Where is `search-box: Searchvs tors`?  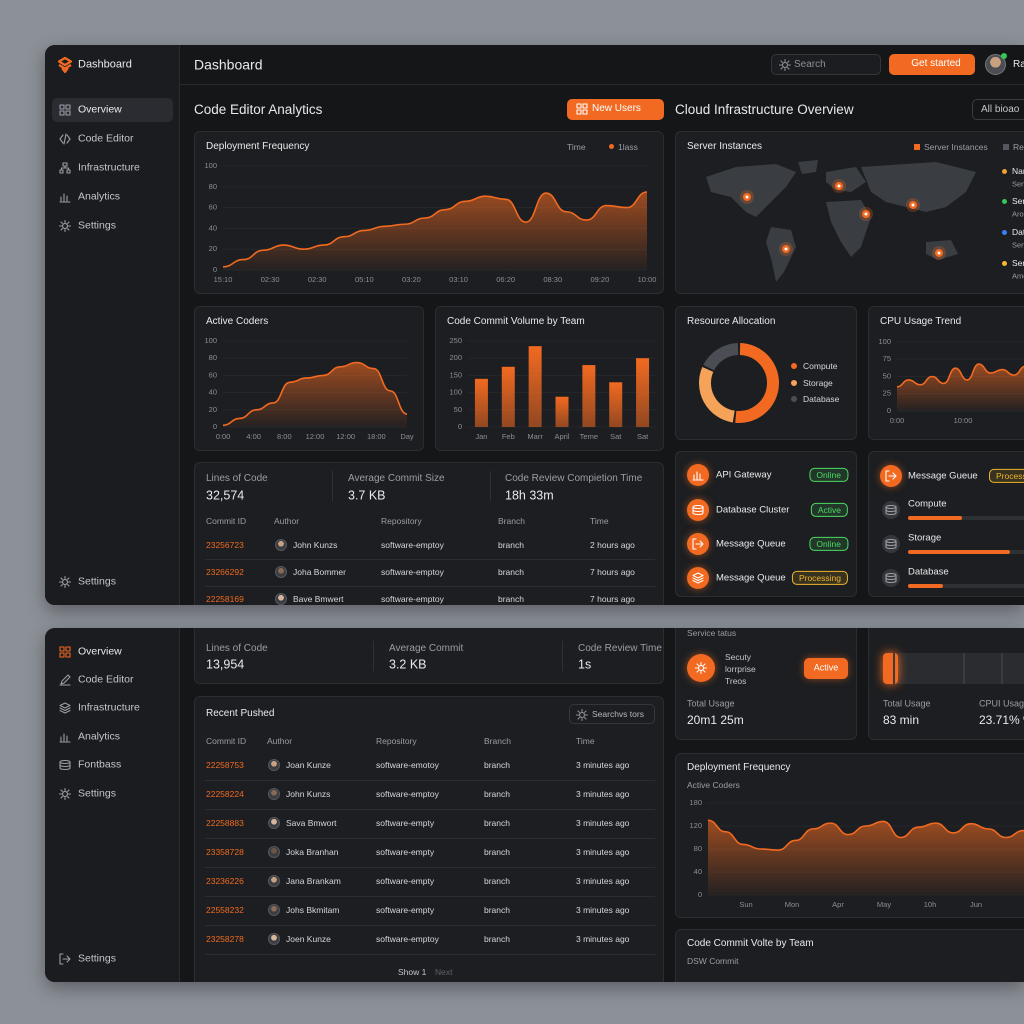
search-box: Searchvs tors is located at coordinates (612, 714).